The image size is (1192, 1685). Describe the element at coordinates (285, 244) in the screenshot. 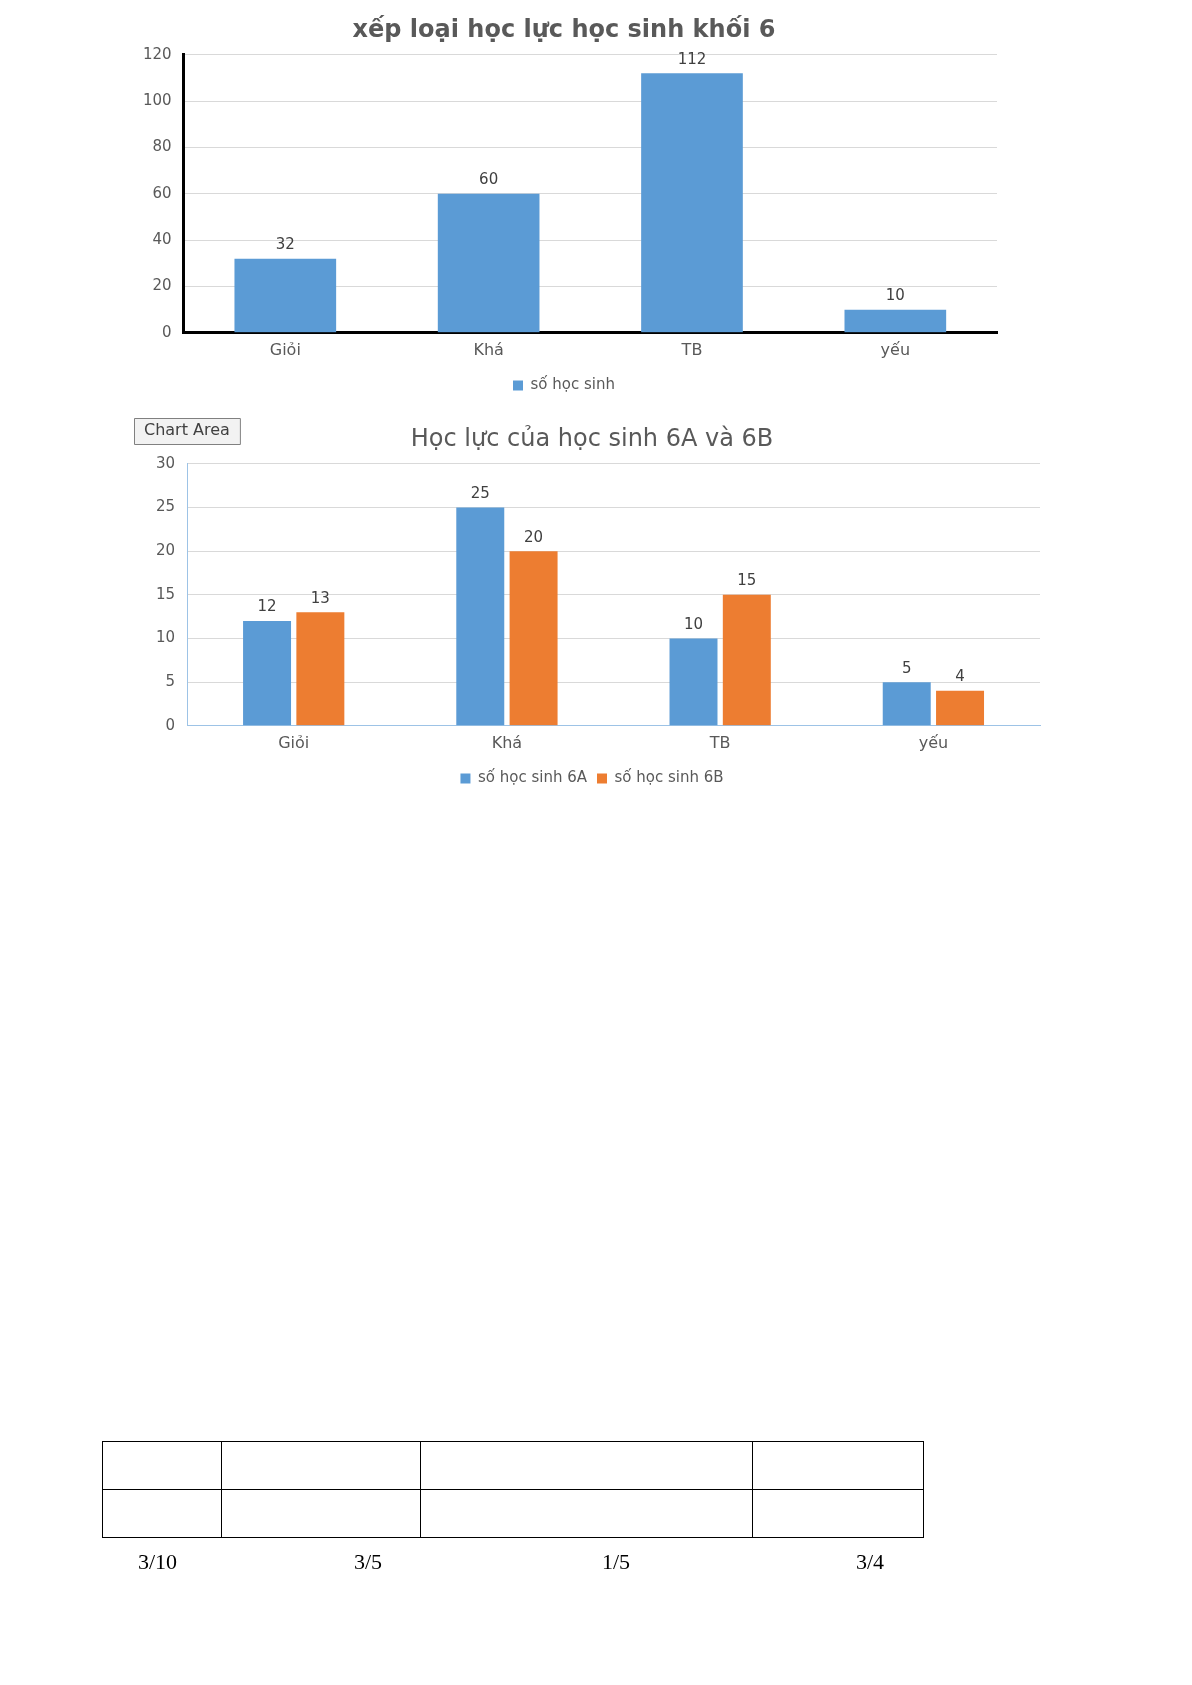

I see `data-label: 32` at that location.